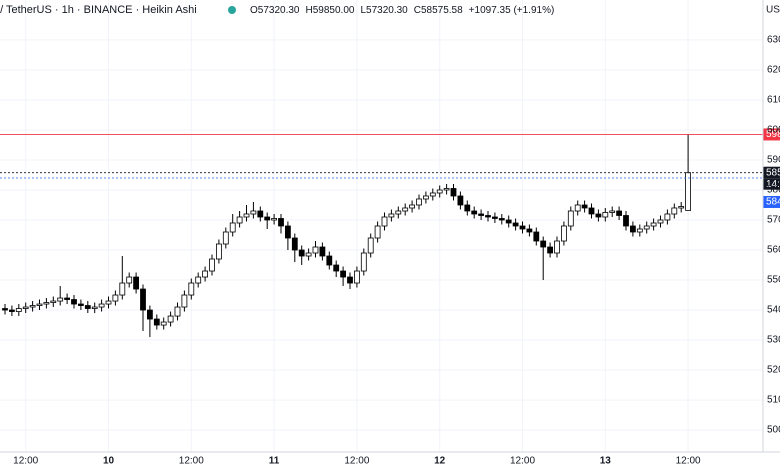 The image size is (780, 470). I want to click on y-tick-label: 51000.00, so click(773, 400).